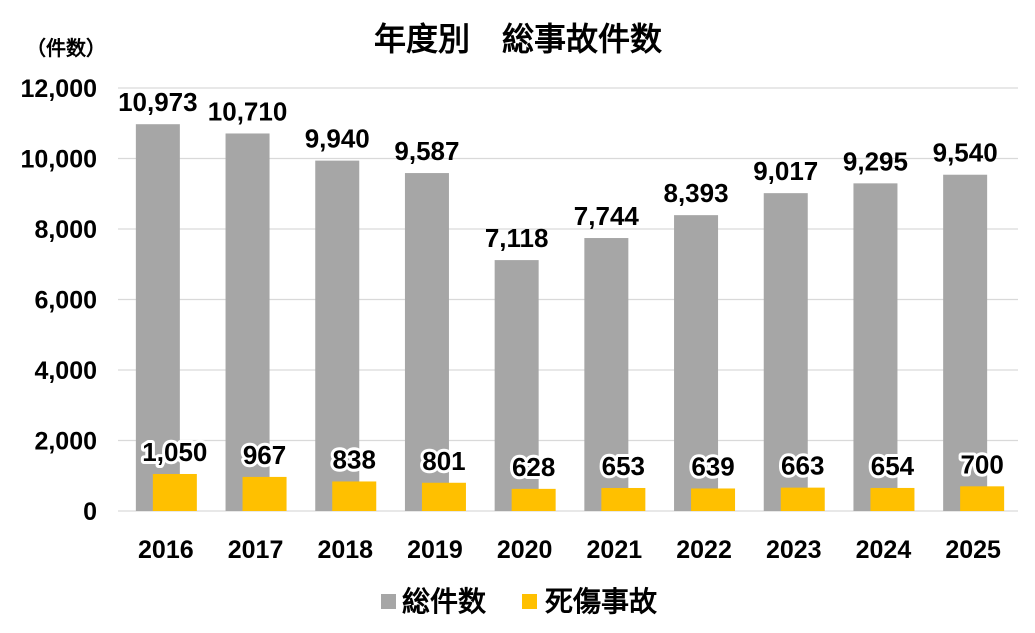 This screenshot has height=633, width=1035. I want to click on data-label-total-2019: 9,587, so click(426, 151).